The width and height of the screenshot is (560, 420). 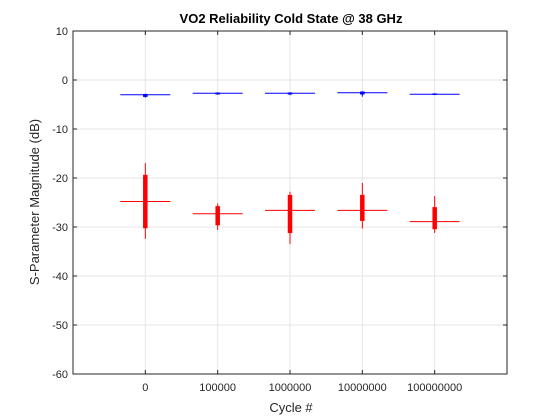 What do you see at coordinates (362, 388) in the screenshot?
I see `x-tick-label: 10000000` at bounding box center [362, 388].